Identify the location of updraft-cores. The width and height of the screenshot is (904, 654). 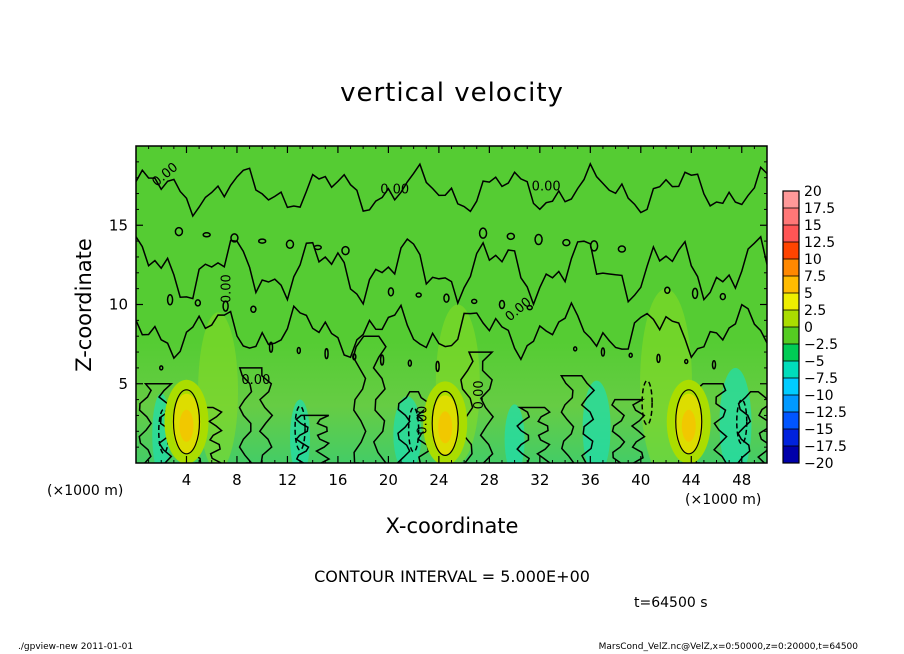
(437, 421).